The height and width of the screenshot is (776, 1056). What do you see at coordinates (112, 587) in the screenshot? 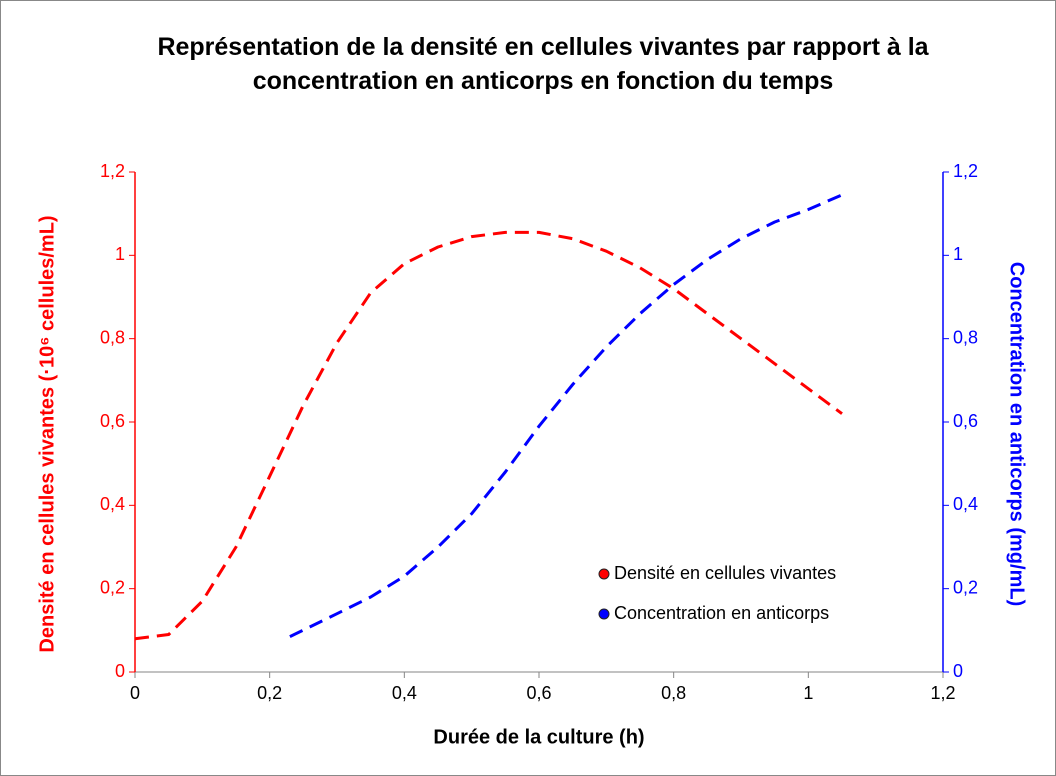
I see `y-tick-label: 0,2` at bounding box center [112, 587].